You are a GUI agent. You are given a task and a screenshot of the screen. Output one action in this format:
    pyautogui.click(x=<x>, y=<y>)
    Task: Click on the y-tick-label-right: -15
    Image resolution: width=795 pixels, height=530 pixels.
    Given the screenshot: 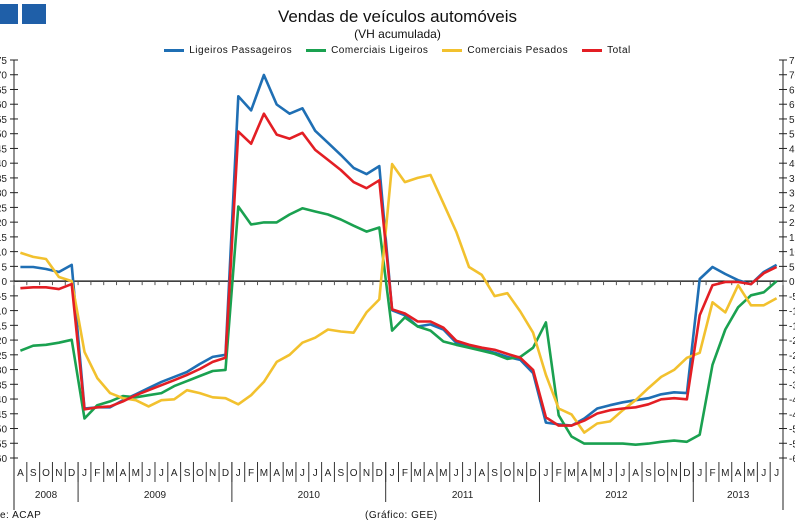 What is the action you would take?
    pyautogui.click(x=792, y=326)
    